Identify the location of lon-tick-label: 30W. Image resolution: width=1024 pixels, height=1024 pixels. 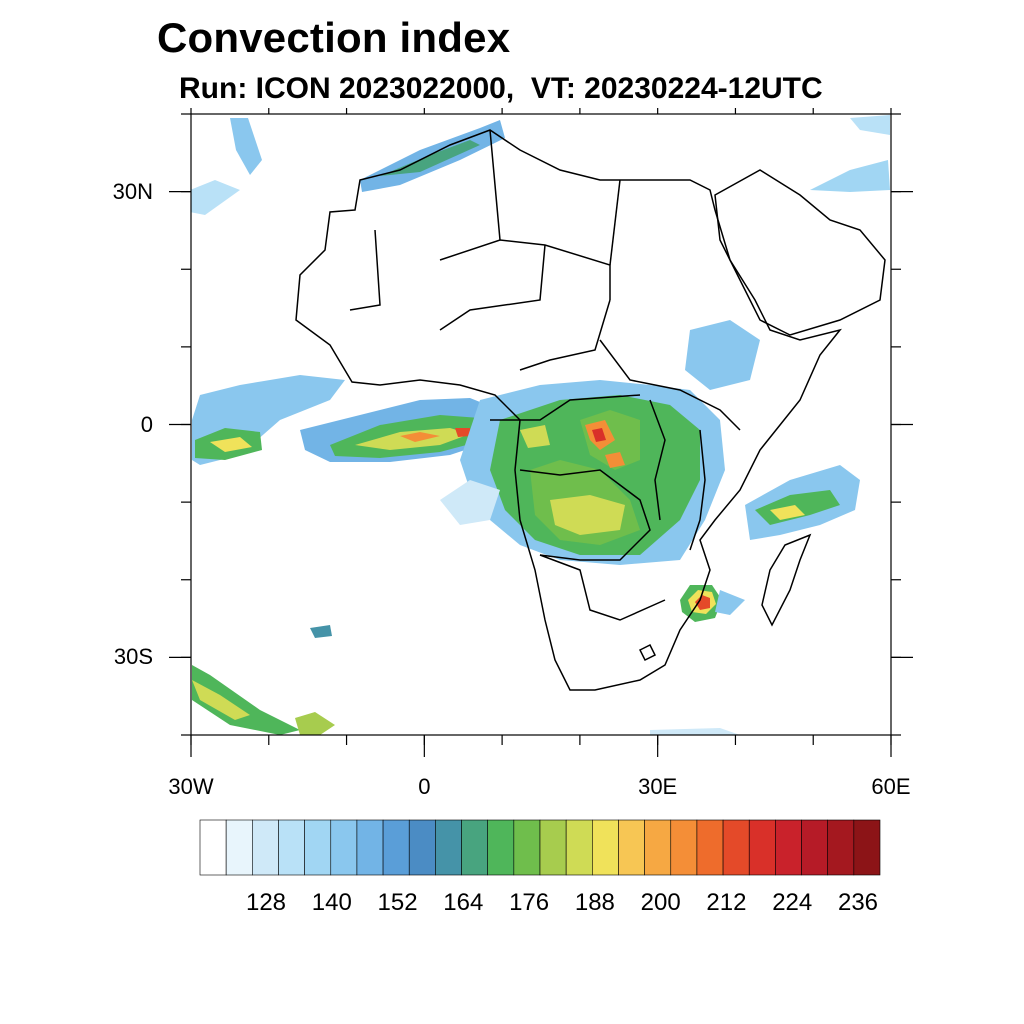
(191, 786).